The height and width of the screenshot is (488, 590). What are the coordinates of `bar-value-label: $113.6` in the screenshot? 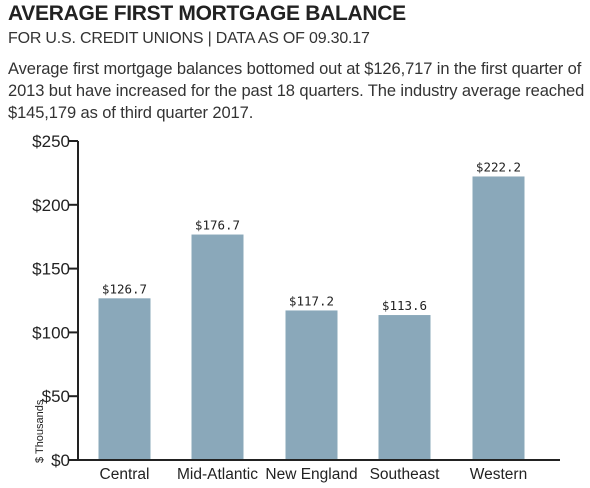 It's located at (404, 305).